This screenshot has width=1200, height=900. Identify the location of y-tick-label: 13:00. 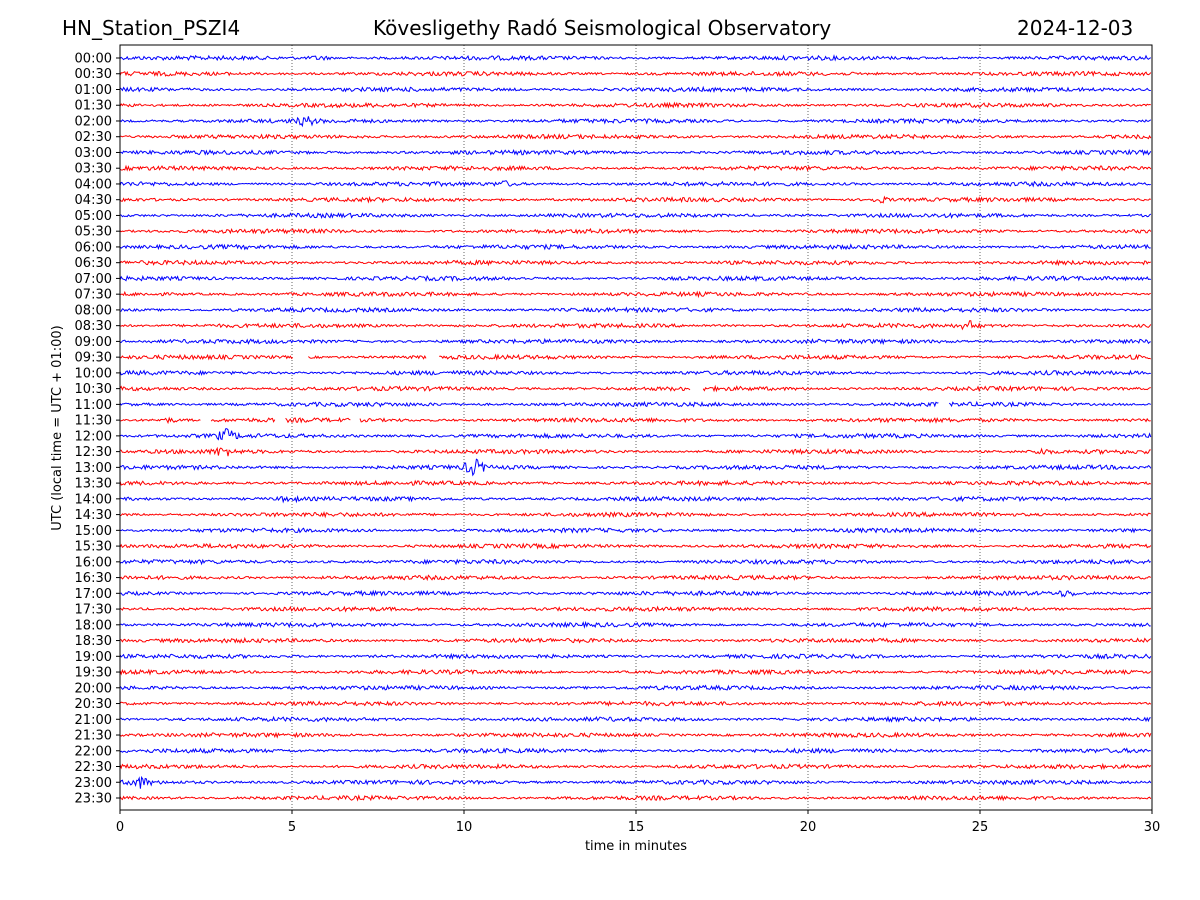
(93, 468).